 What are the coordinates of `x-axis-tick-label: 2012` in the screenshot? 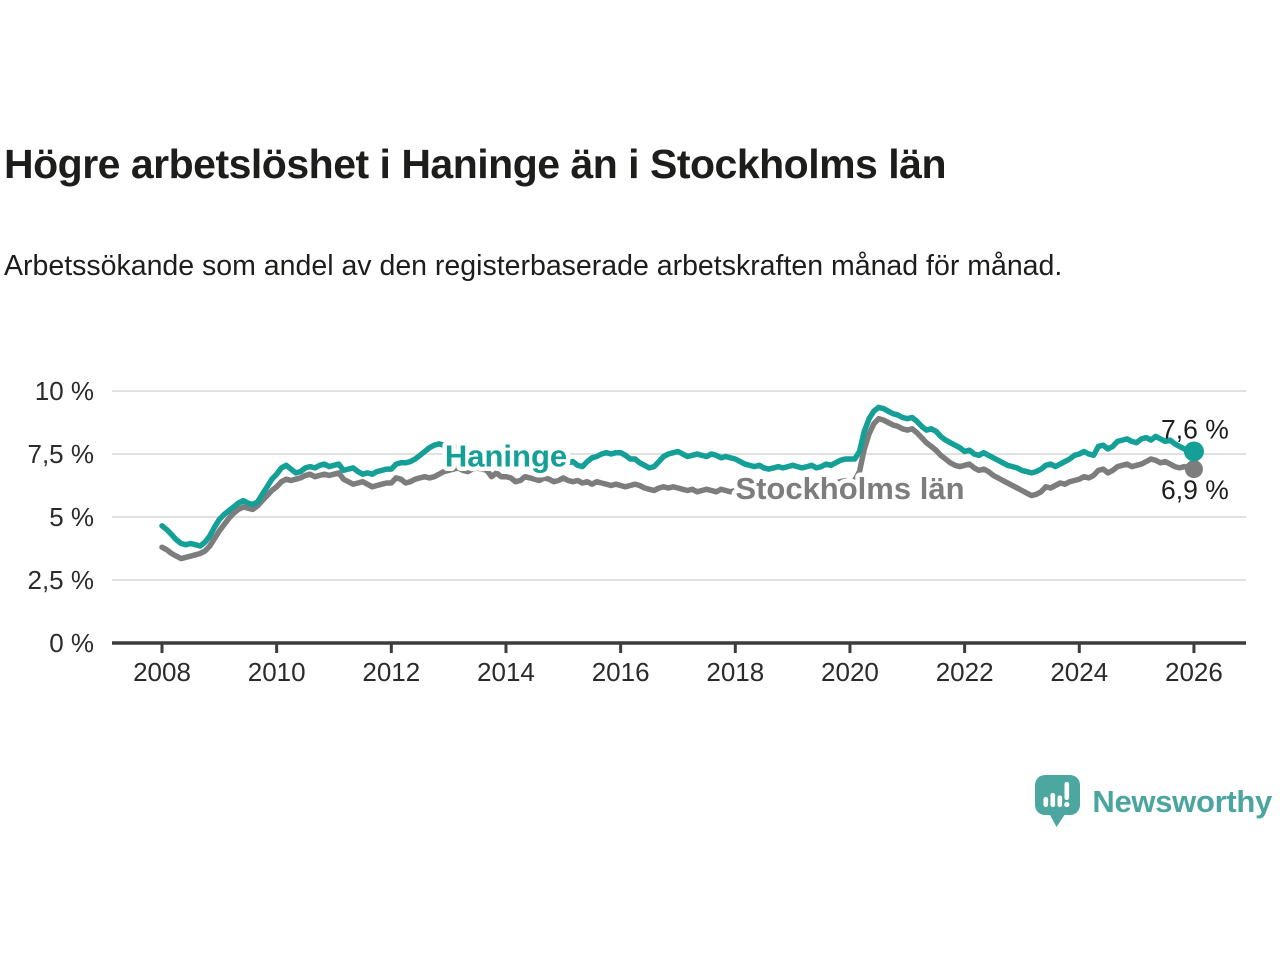 It's located at (391, 672).